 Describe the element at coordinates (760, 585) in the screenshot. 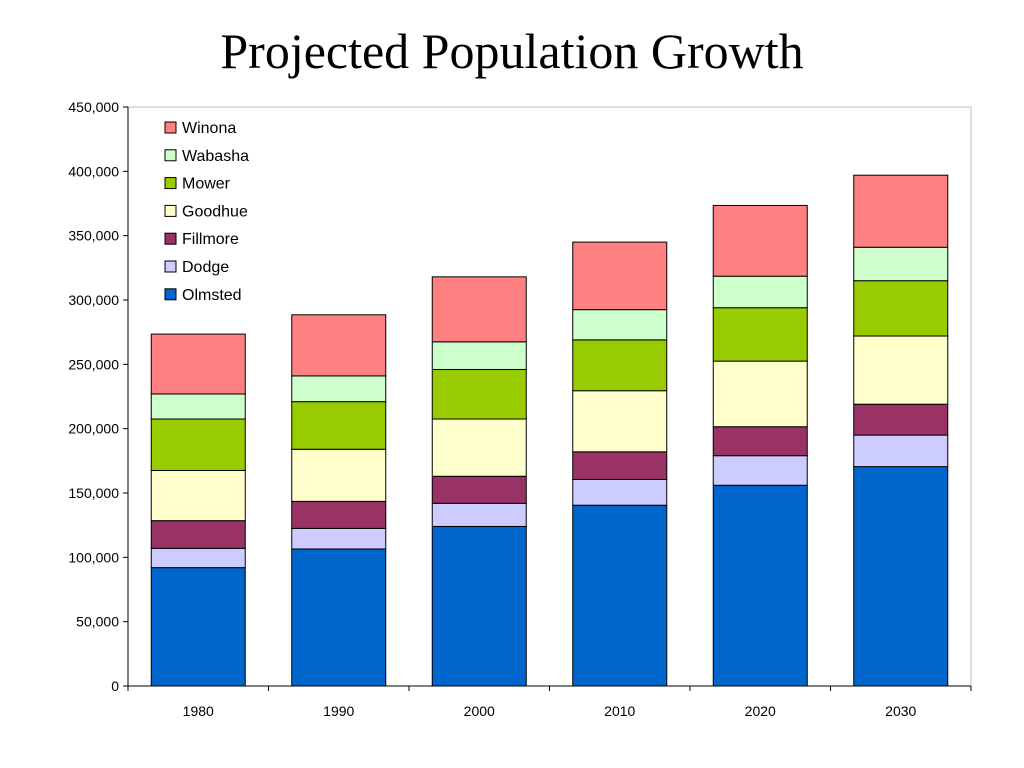

I see `bar-segment-olmsted-2020` at that location.